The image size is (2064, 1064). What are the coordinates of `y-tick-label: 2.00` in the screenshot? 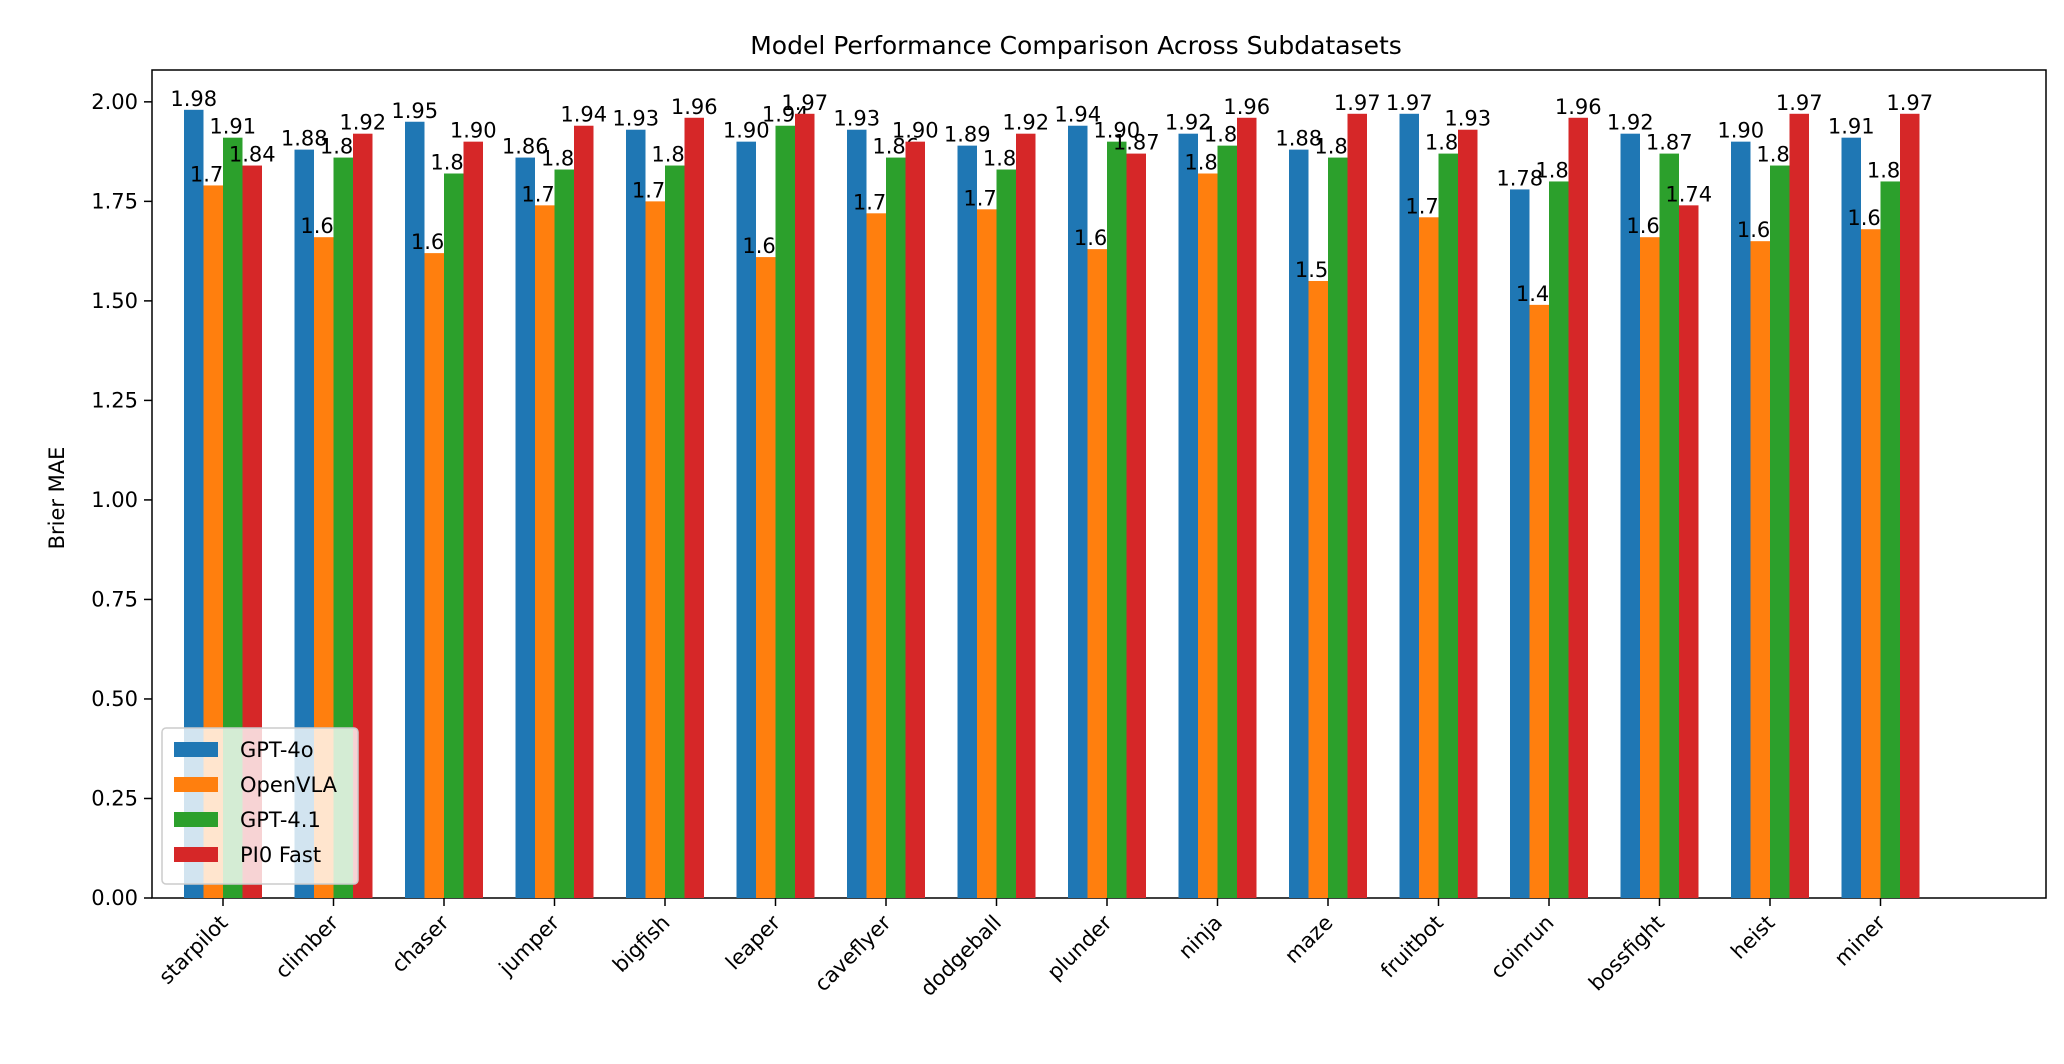 It's located at (114, 102).